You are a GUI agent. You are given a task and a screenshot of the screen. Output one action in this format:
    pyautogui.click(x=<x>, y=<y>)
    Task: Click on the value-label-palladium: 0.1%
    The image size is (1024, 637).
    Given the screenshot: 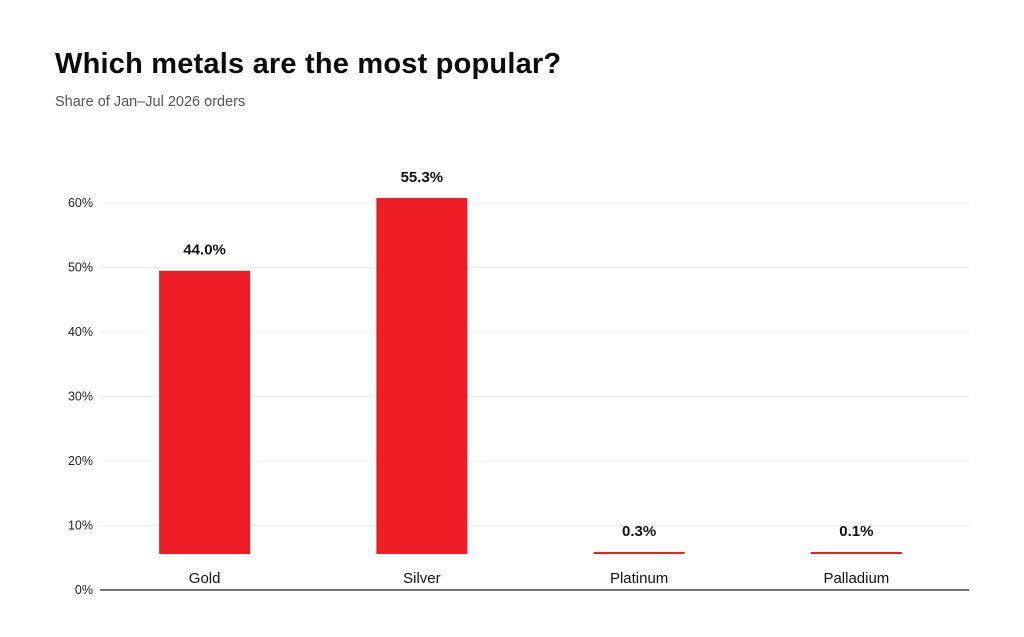 What is the action you would take?
    pyautogui.click(x=856, y=531)
    